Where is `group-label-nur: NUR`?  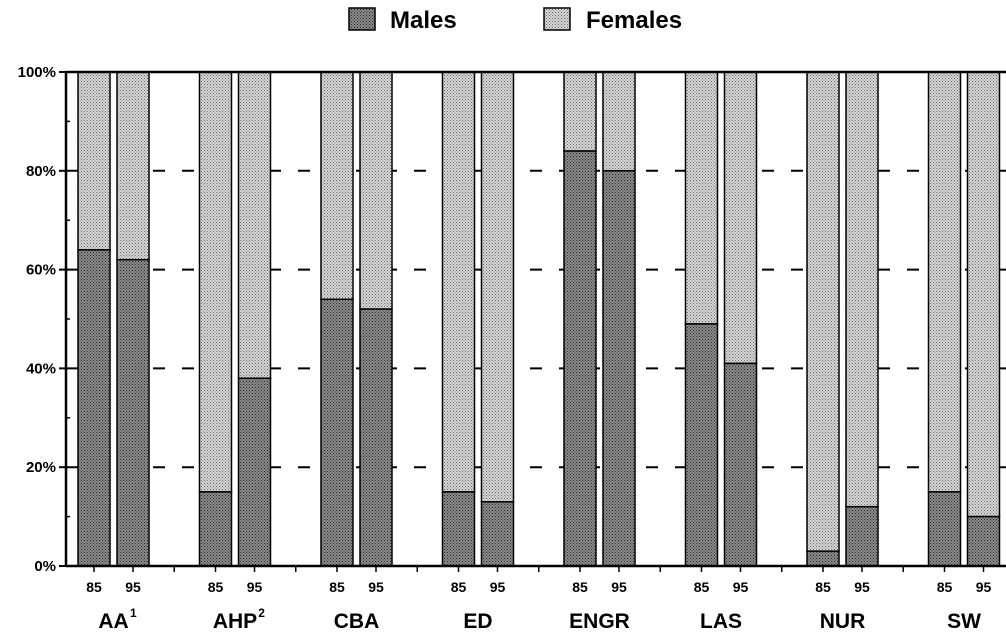
group-label-nur: NUR is located at coordinates (843, 621).